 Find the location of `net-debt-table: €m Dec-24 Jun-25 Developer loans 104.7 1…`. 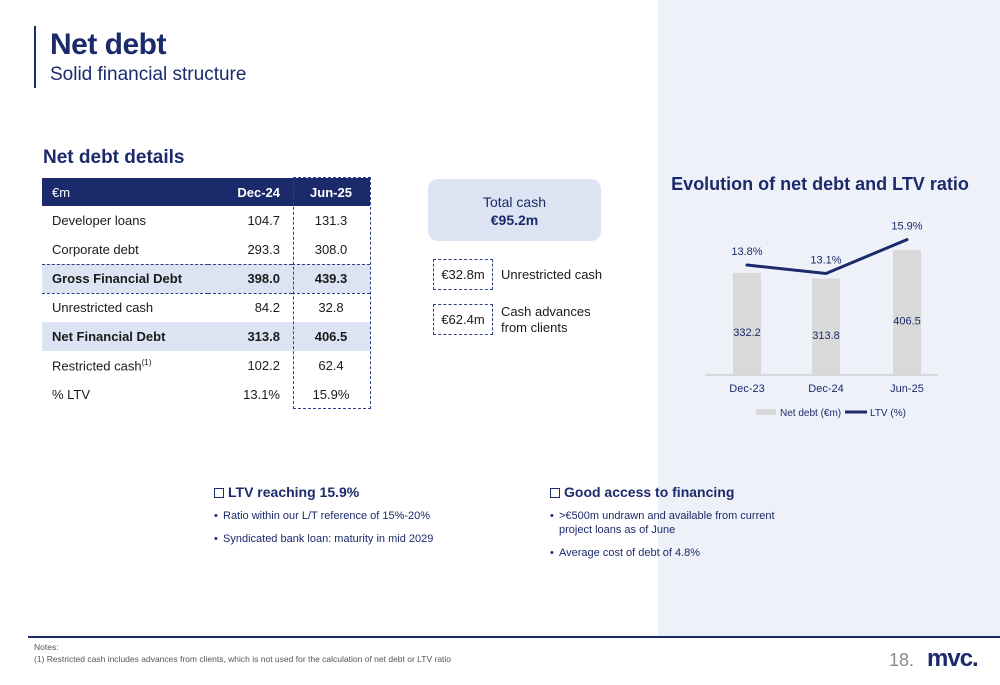

net-debt-table: €m Dec-24 Jun-25 Developer loans 104.7 1… is located at coordinates (206, 293).